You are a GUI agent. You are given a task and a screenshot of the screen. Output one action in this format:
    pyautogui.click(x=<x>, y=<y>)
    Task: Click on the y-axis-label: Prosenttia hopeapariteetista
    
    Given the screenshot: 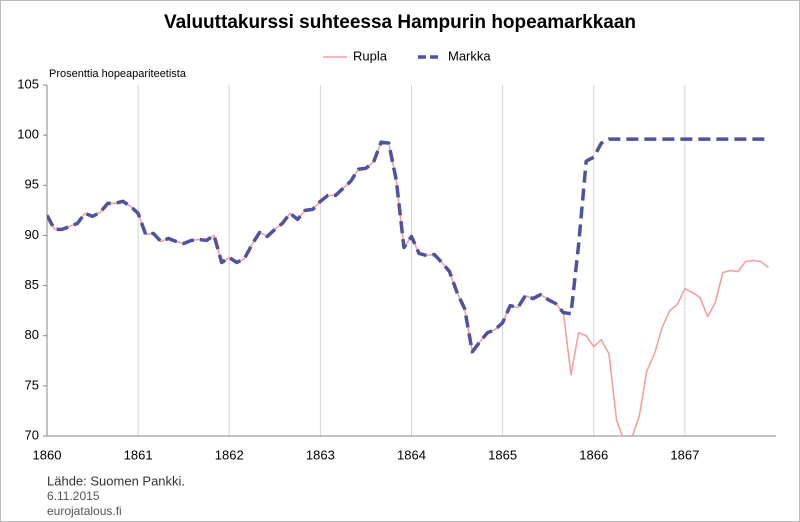 What is the action you would take?
    pyautogui.click(x=118, y=74)
    